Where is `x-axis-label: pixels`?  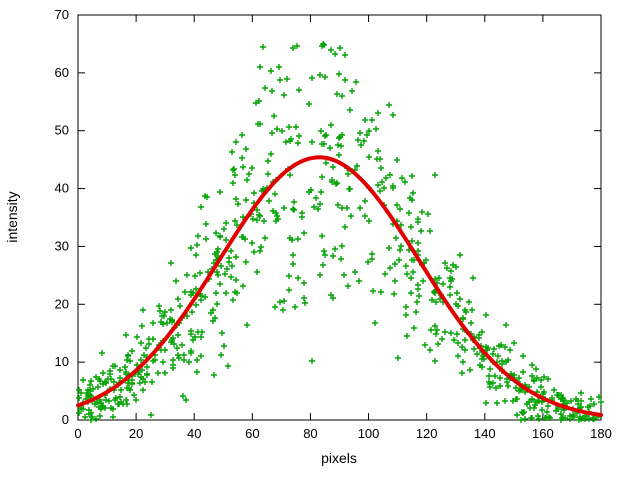
x-axis-label: pixels is located at coordinates (339, 458).